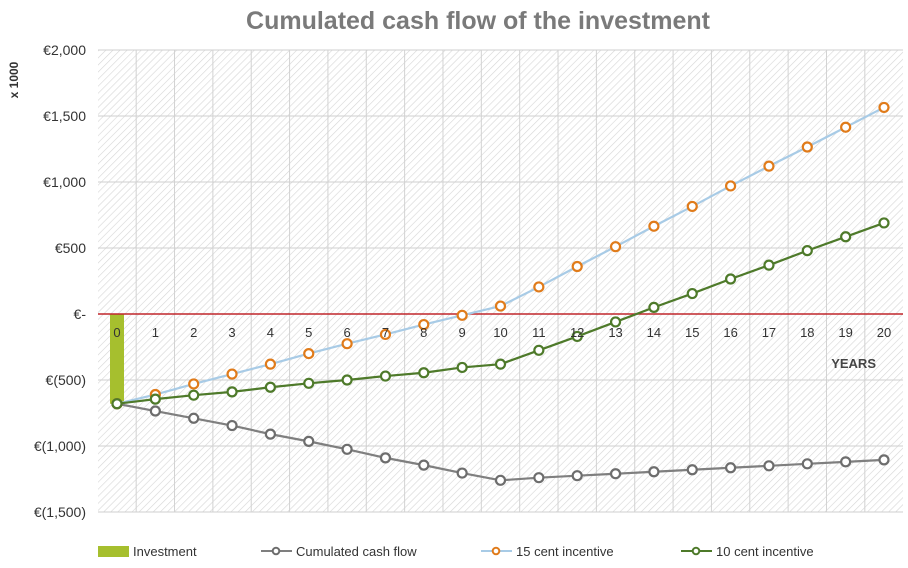  Describe the element at coordinates (270, 332) in the screenshot. I see `x-tick-label: 4` at that location.